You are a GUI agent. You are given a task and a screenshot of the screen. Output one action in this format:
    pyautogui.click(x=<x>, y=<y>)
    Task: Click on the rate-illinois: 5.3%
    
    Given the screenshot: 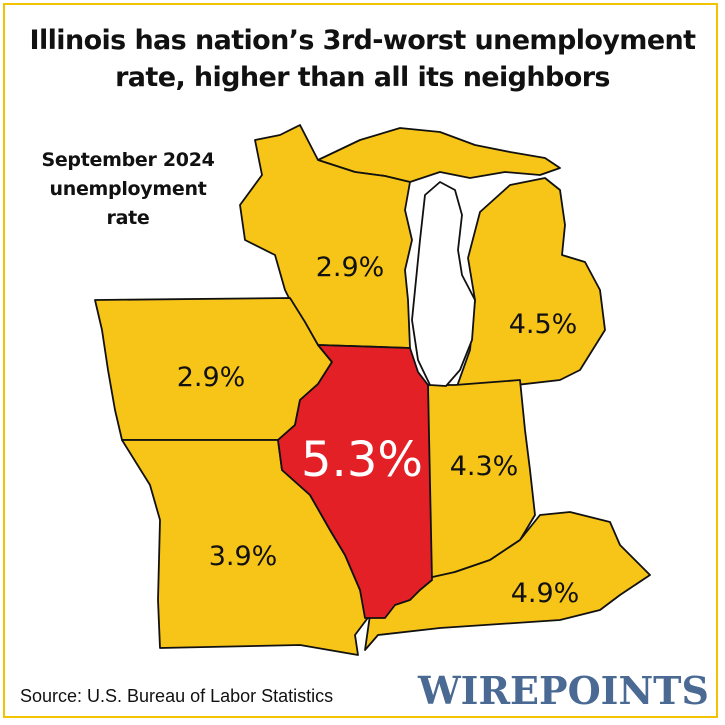 What is the action you would take?
    pyautogui.click(x=362, y=460)
    